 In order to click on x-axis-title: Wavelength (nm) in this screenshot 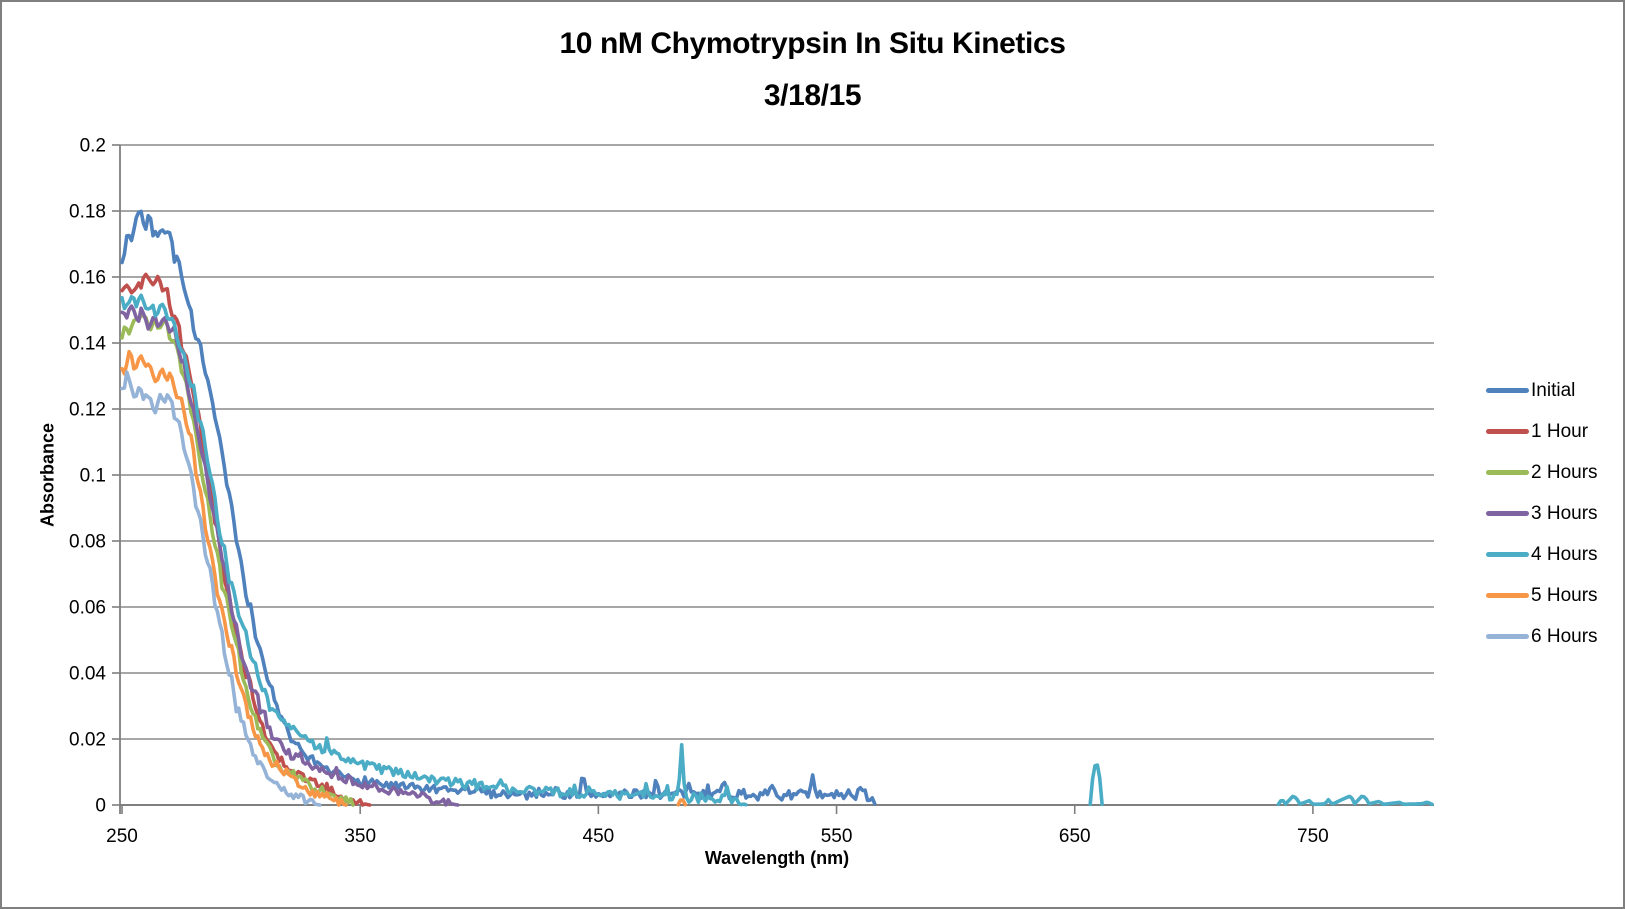, I will do `click(777, 858)`.